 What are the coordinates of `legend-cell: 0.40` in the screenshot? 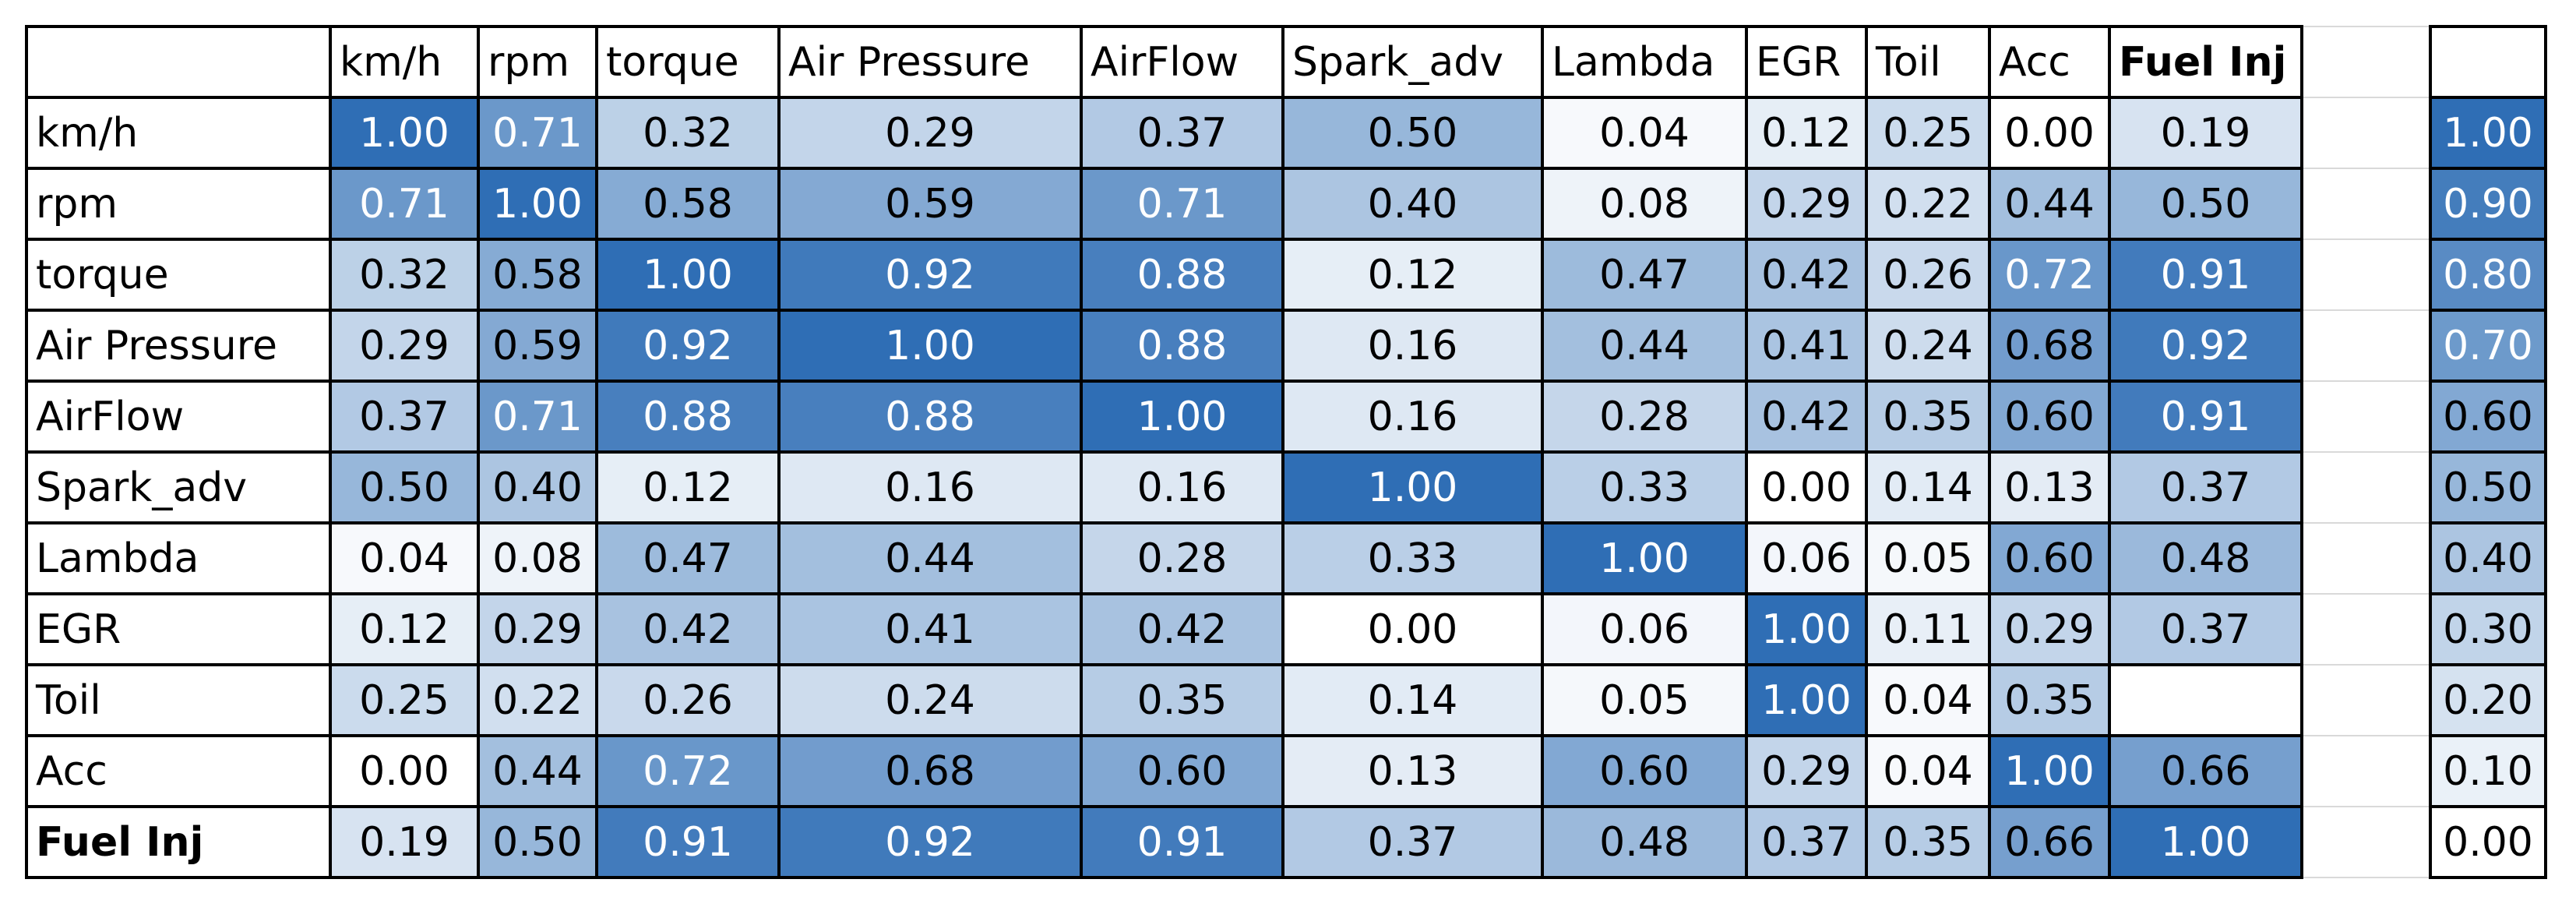 It's located at (2488, 558).